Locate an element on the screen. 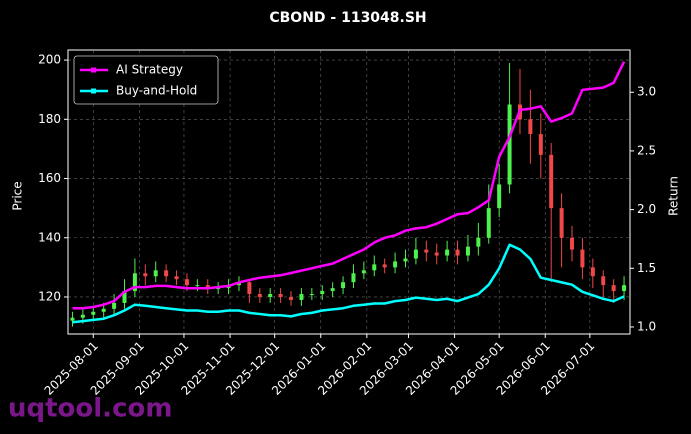 The width and height of the screenshot is (691, 434). watermark: uqtool.com is located at coordinates (90, 409).